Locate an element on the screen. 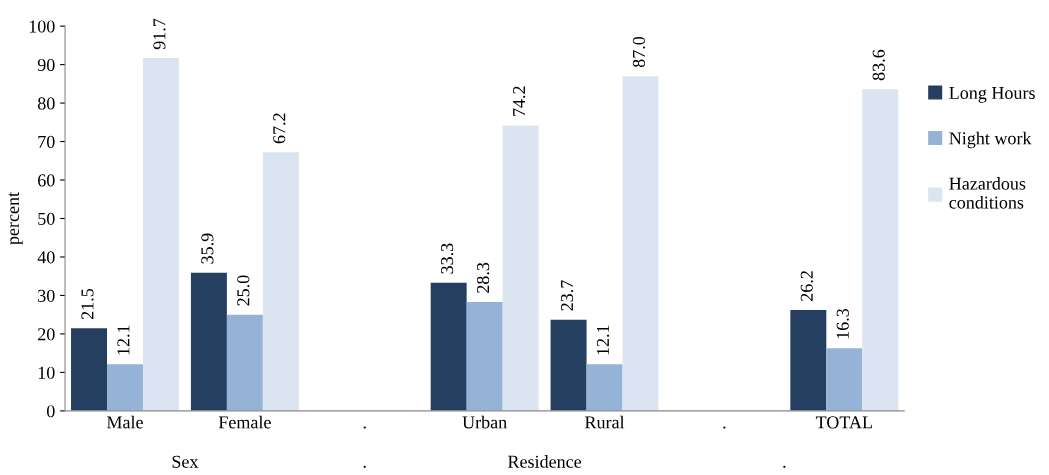 Image resolution: width=1049 pixels, height=475 pixels. y-tick-label: 40 is located at coordinates (46, 257).